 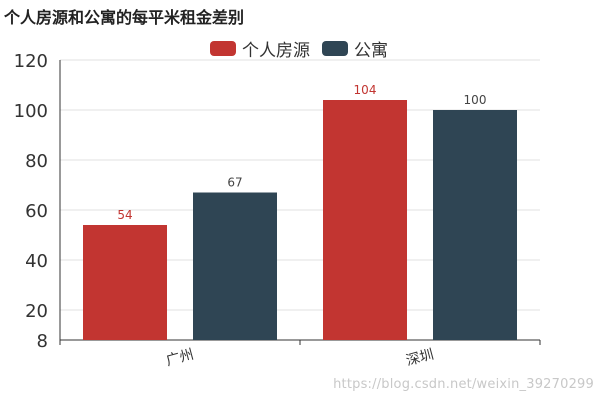 I want to click on legend-swatch-apartment, so click(x=335, y=48).